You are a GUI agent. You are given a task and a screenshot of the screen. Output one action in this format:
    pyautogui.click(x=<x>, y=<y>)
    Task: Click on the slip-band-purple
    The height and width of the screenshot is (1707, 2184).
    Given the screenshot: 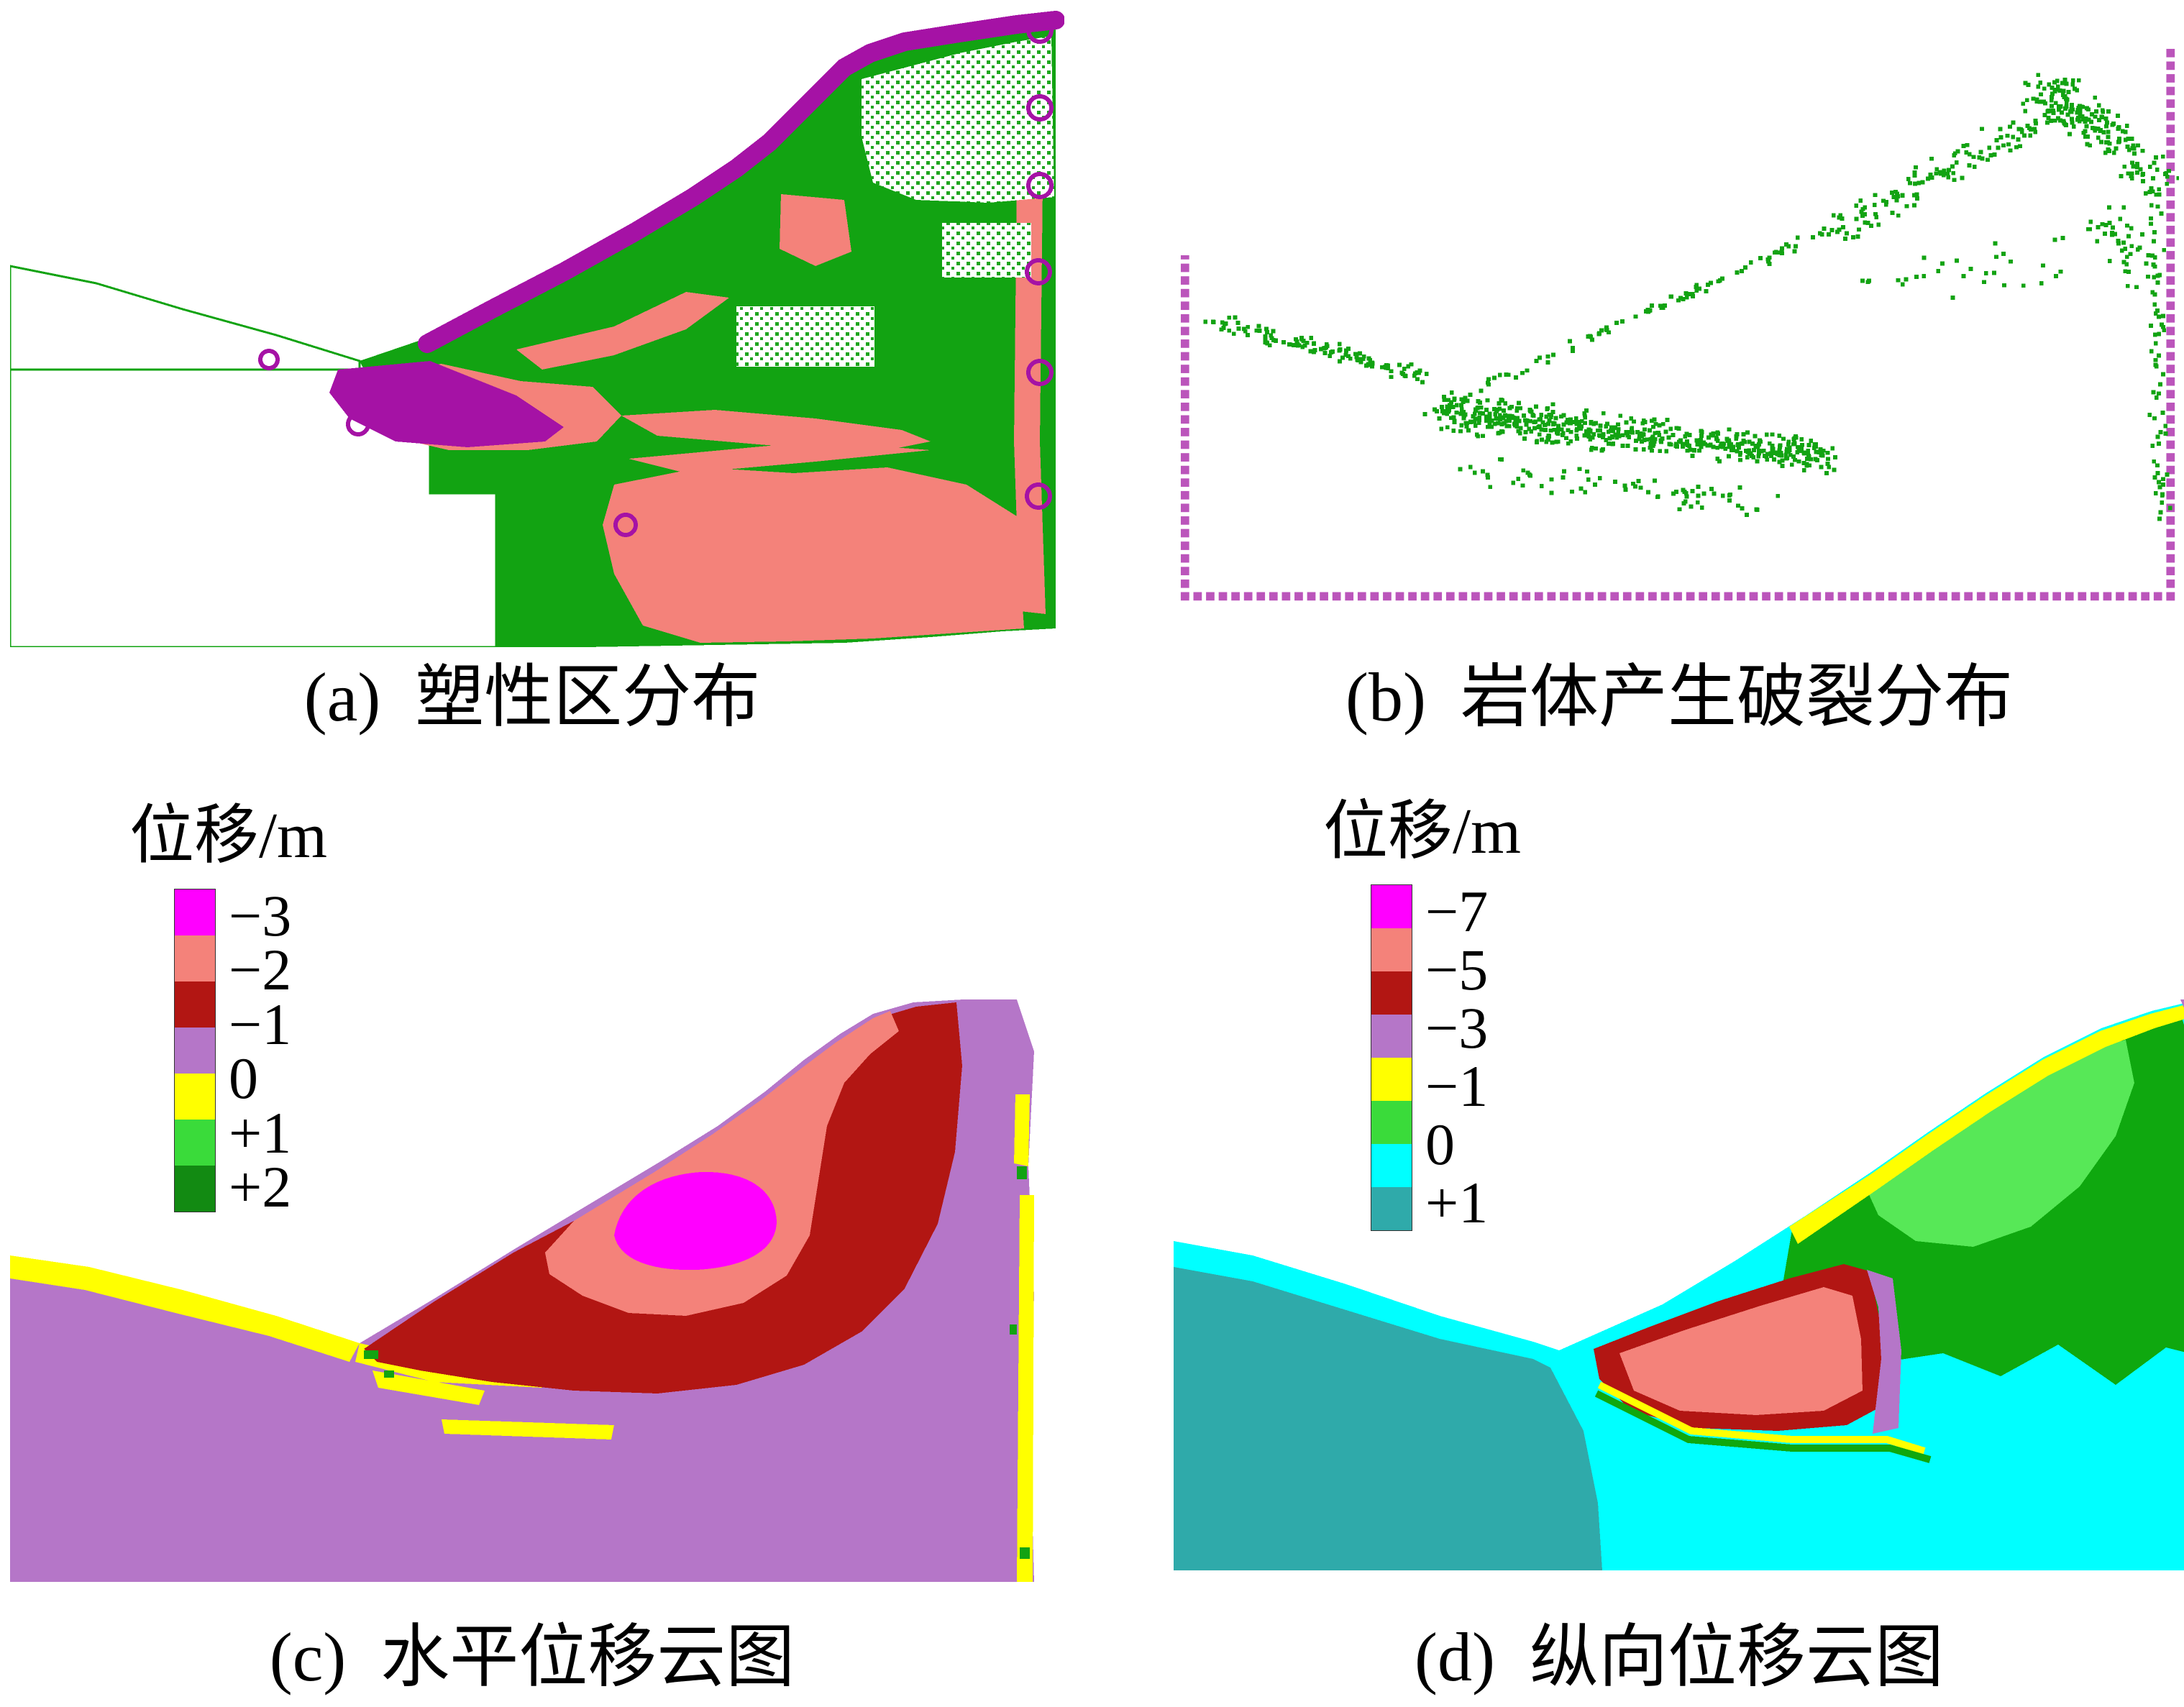 What is the action you would take?
    pyautogui.click(x=697, y=229)
    